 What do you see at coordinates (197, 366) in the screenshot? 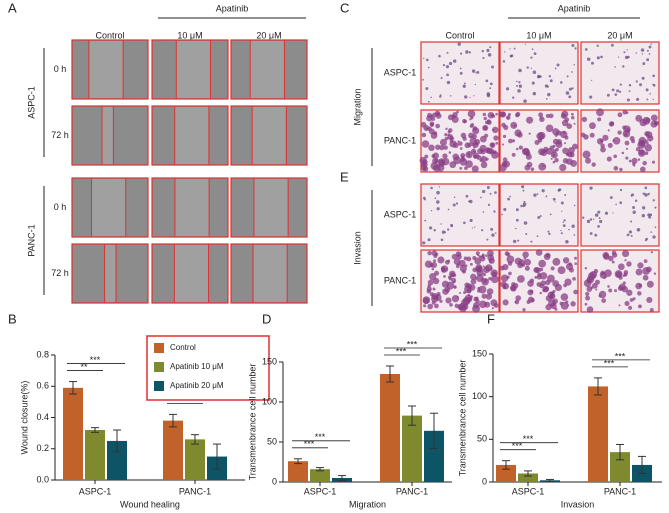
I see `legend-label: Apatinib 10 μM` at bounding box center [197, 366].